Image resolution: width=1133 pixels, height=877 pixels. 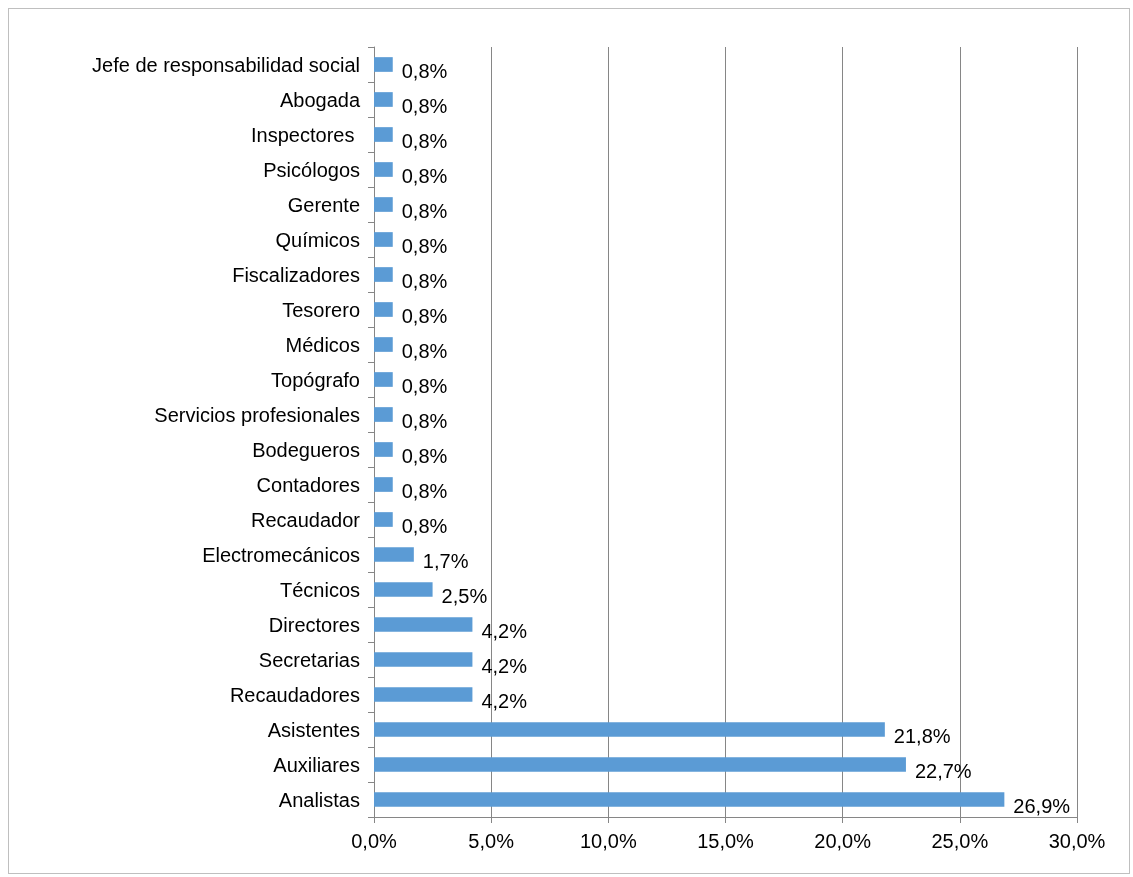 What do you see at coordinates (316, 764) in the screenshot?
I see `y-tick-label: Auxiliares` at bounding box center [316, 764].